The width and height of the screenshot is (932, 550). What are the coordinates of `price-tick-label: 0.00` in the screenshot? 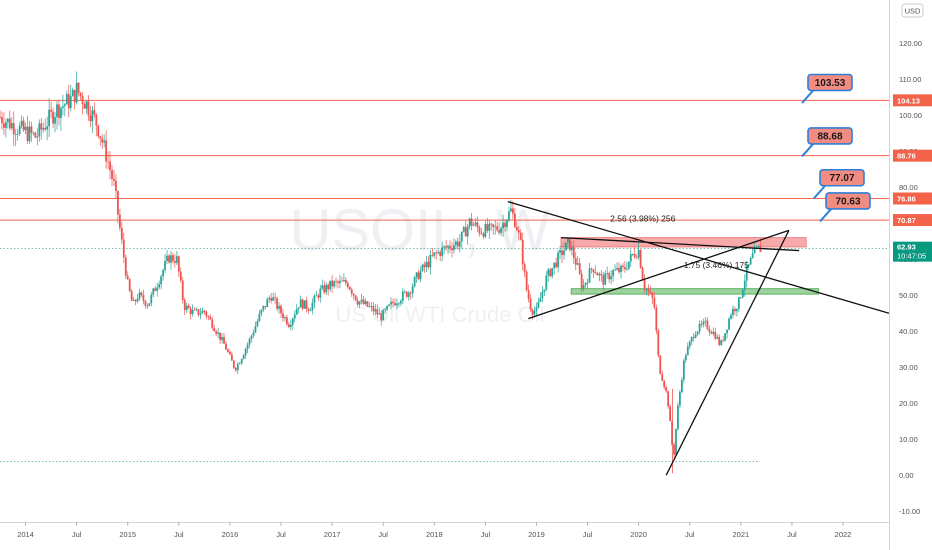 It's located at (906, 475).